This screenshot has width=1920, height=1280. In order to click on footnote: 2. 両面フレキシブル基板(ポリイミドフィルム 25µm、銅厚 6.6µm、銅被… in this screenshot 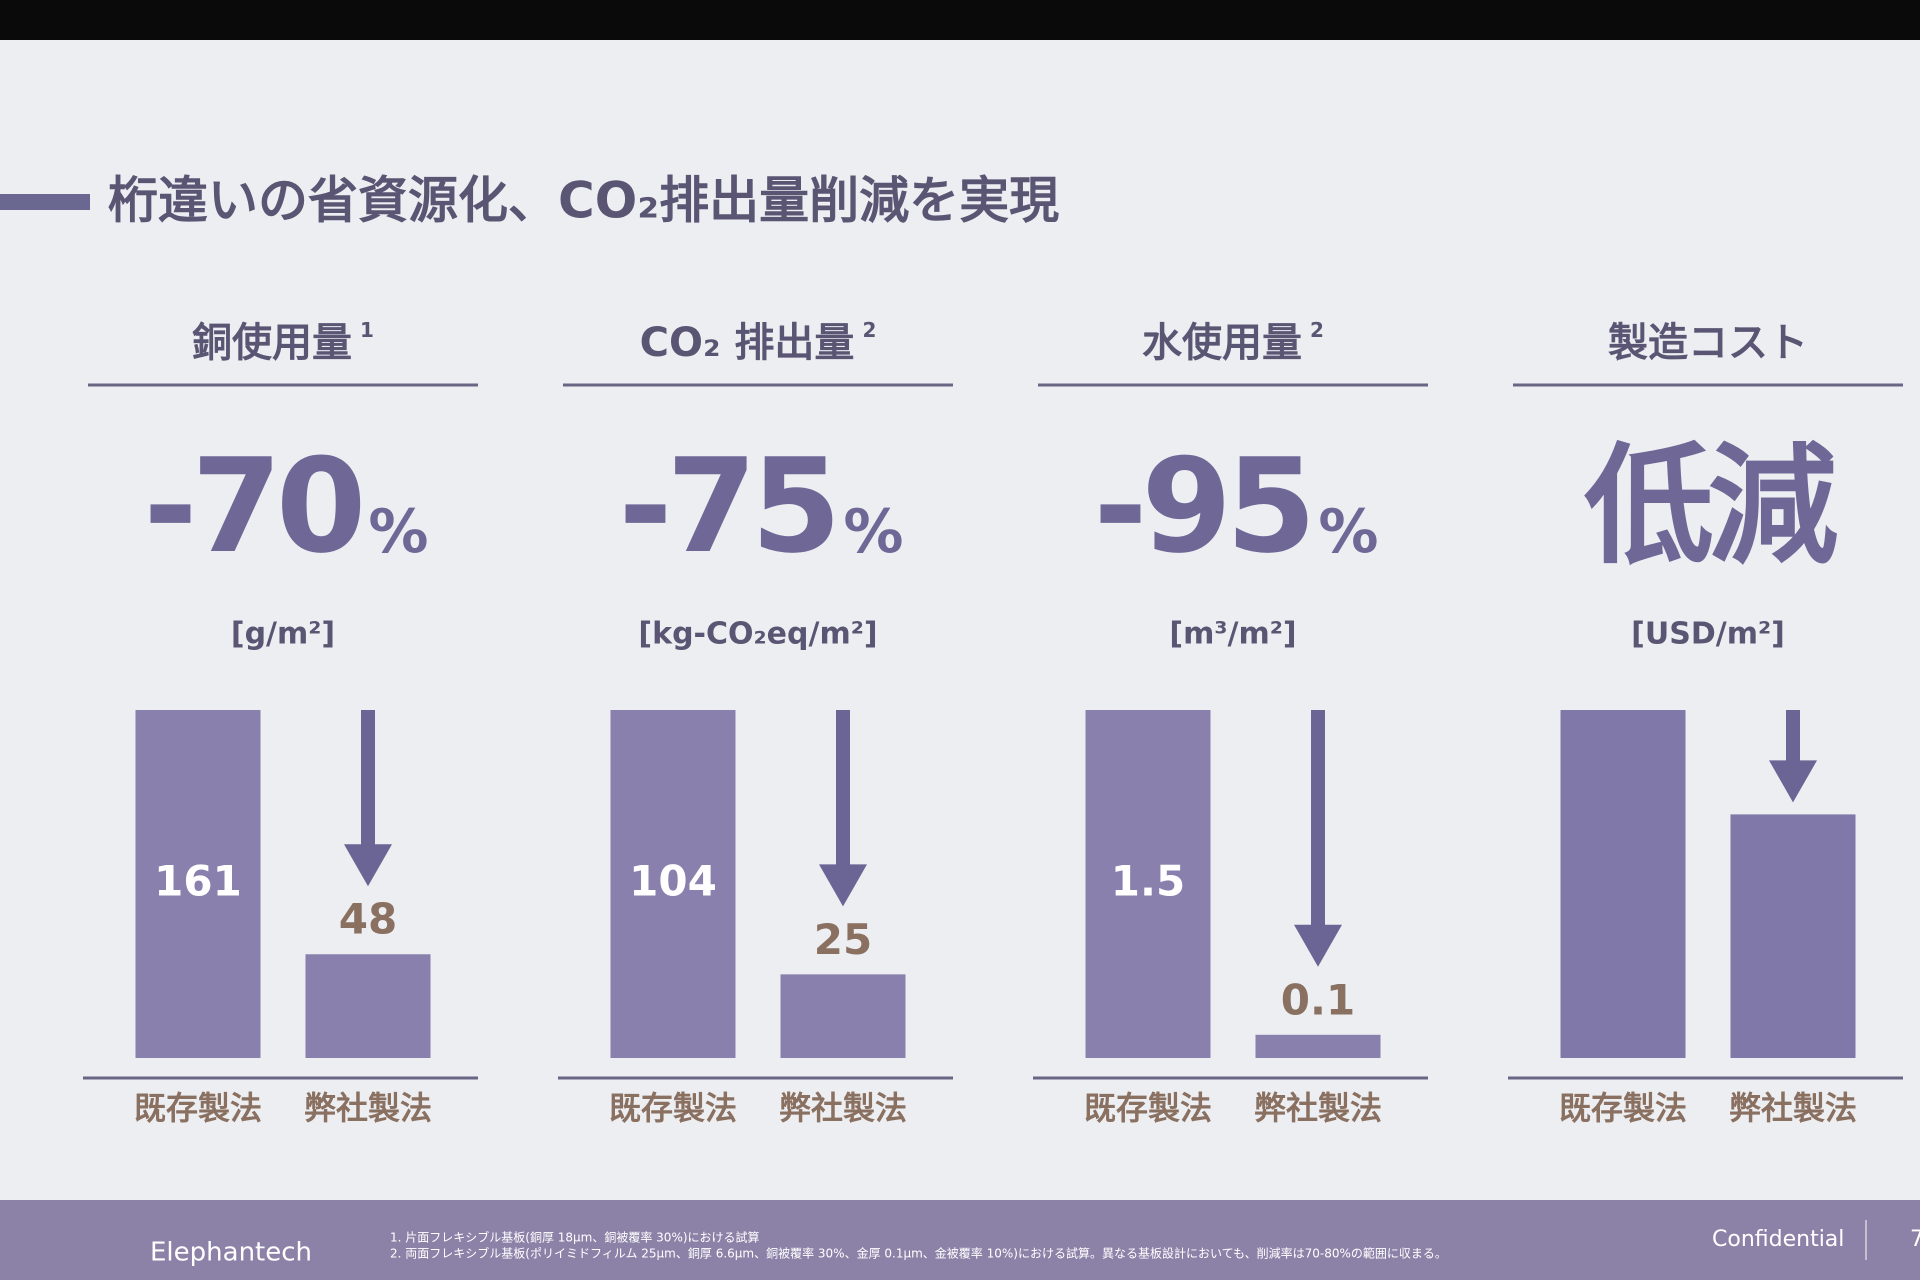, I will do `click(918, 1253)`.